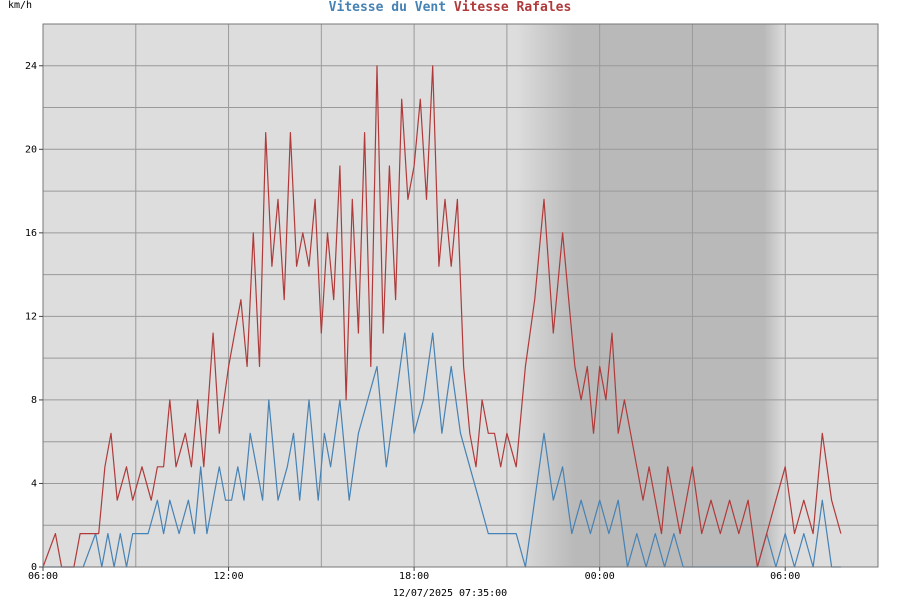  I want to click on timestamp: 12/07/2025 07:35:00, so click(450, 593).